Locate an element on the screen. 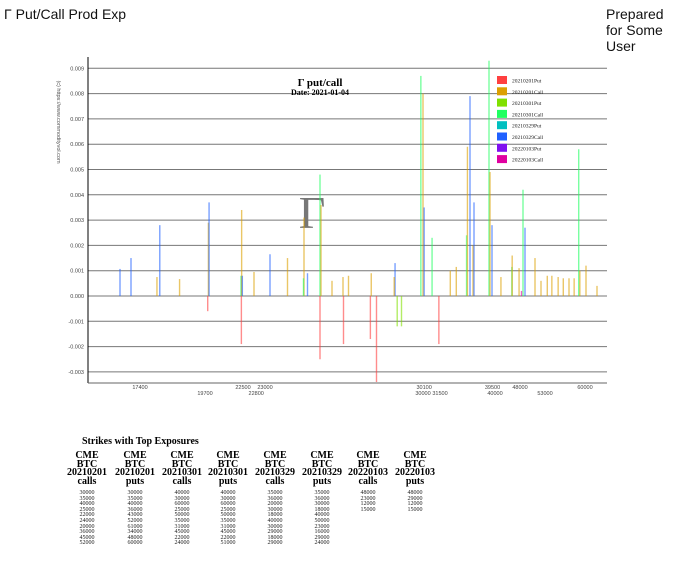  y-tick-label: 0.004 is located at coordinates (77, 196).